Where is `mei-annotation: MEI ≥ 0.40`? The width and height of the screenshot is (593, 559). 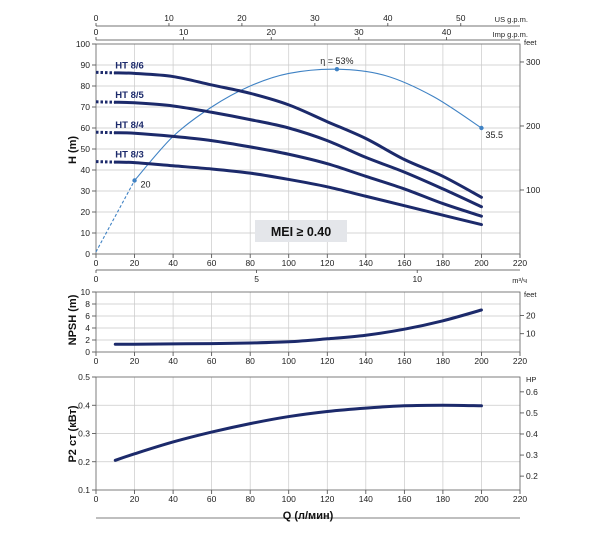 mei-annotation: MEI ≥ 0.40 is located at coordinates (301, 232).